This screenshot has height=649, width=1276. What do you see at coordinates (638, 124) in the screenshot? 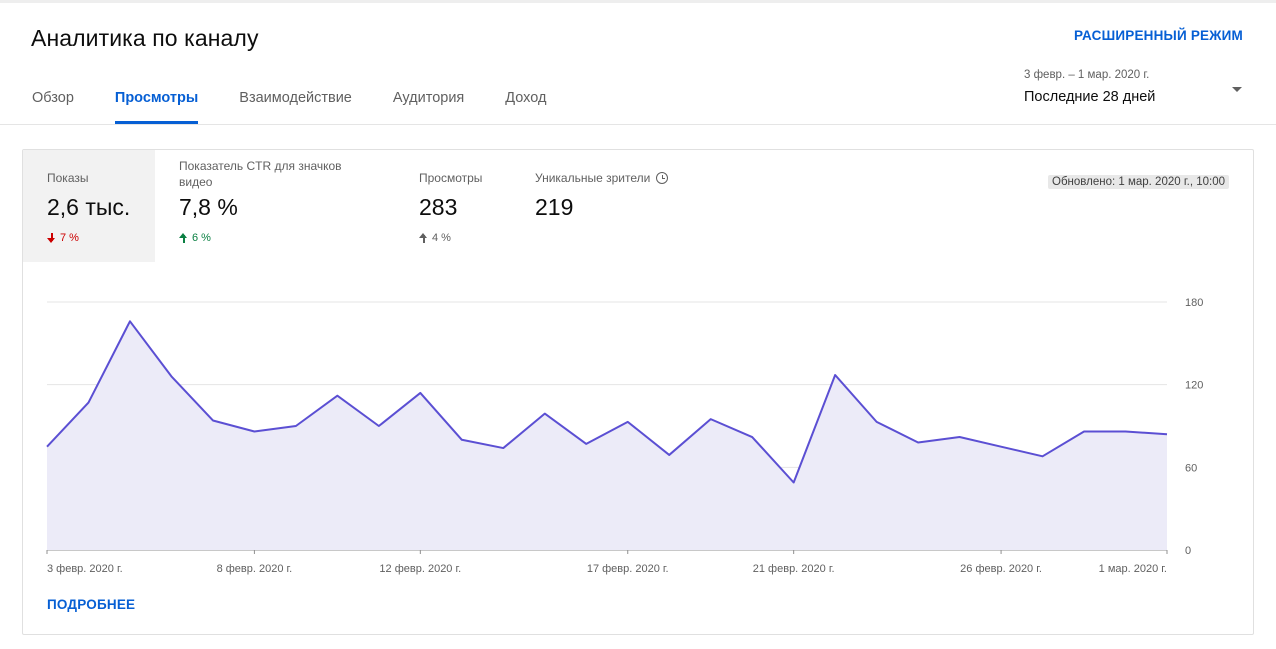
I see `header-divider` at bounding box center [638, 124].